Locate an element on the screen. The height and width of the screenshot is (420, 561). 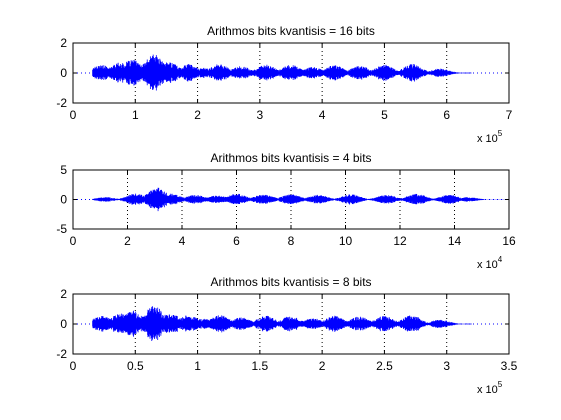
x-tick-label: 1.5 is located at coordinates (260, 366).